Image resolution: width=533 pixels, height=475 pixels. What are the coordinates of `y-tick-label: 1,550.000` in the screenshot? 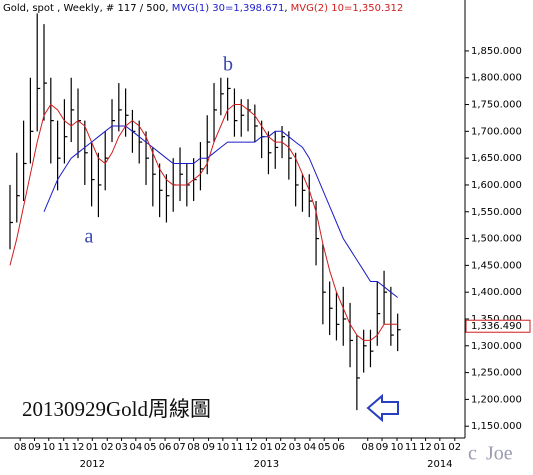 It's located at (496, 212).